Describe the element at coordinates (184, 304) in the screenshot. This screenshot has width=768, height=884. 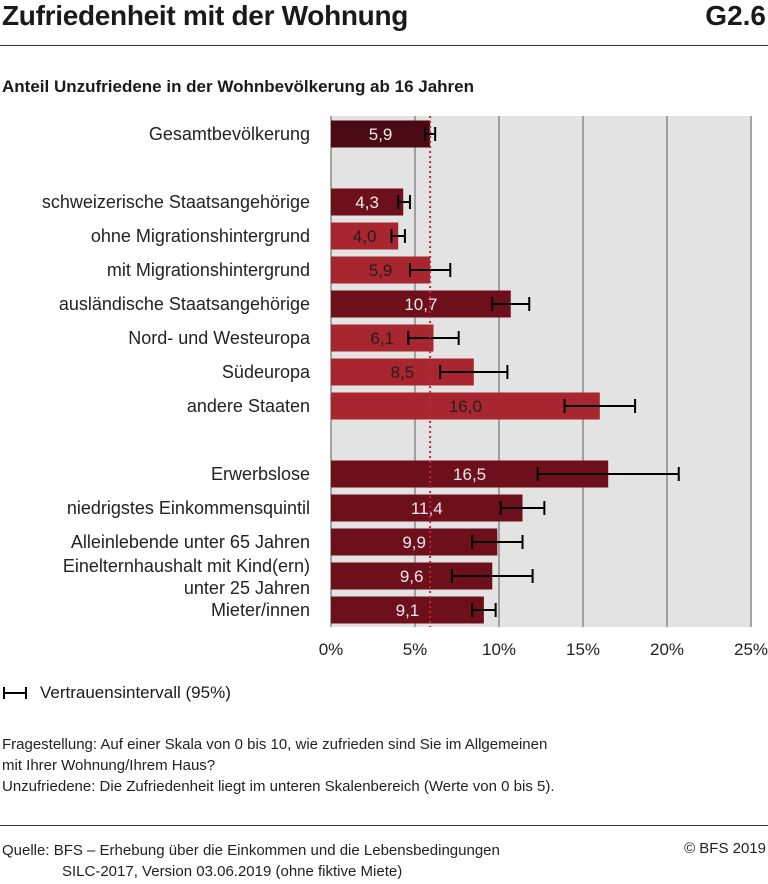
I see `category-label: ausländische Staatsangehörige` at that location.